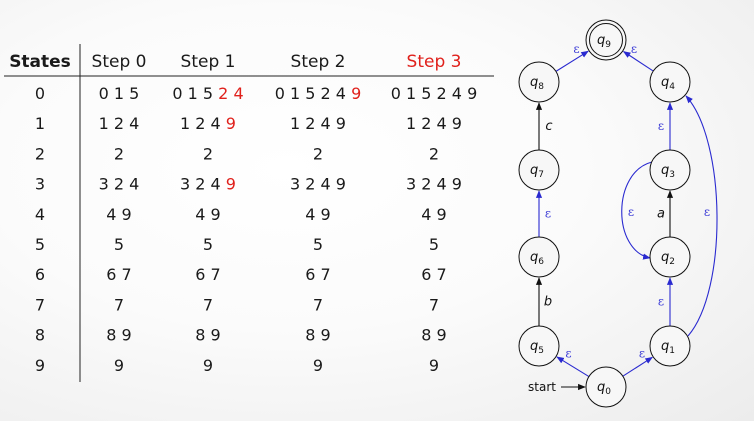 This screenshot has height=421, width=754. Describe the element at coordinates (195, 93) in the screenshot. I see `element: 0 1 5` at that location.